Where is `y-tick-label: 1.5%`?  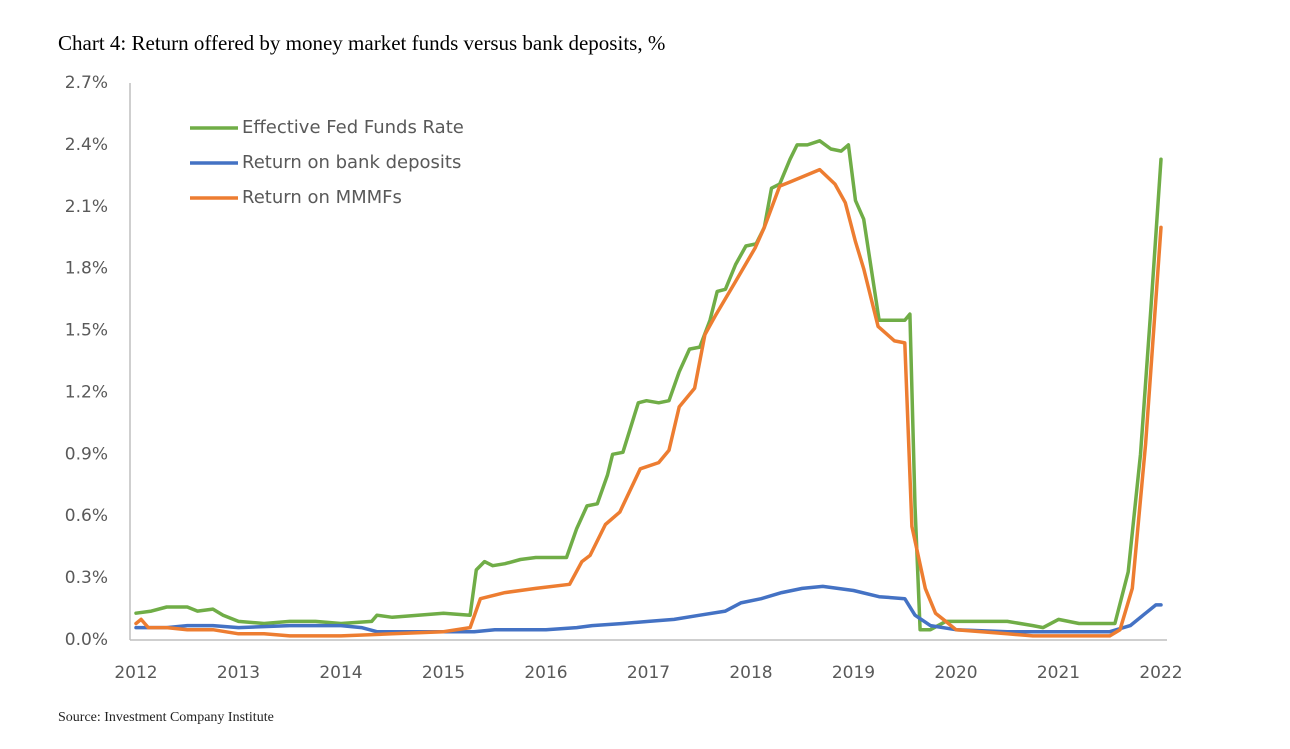 y-tick-label: 1.5% is located at coordinates (86, 331).